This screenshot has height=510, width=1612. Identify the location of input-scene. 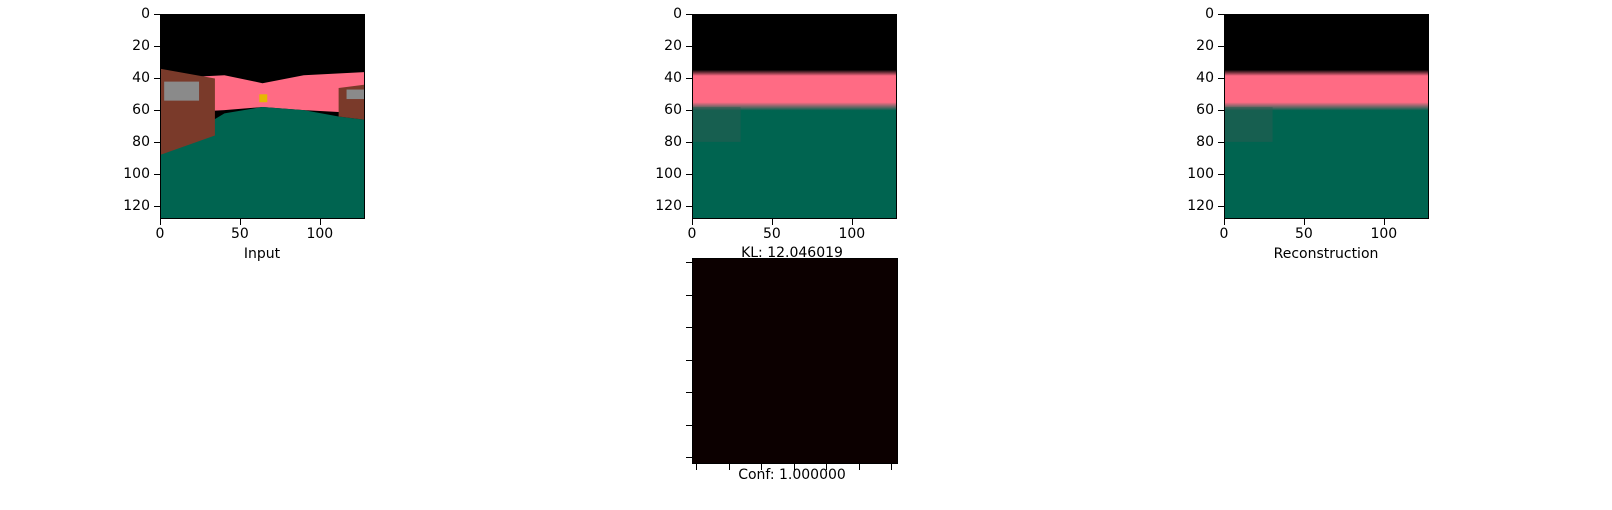
(262, 116).